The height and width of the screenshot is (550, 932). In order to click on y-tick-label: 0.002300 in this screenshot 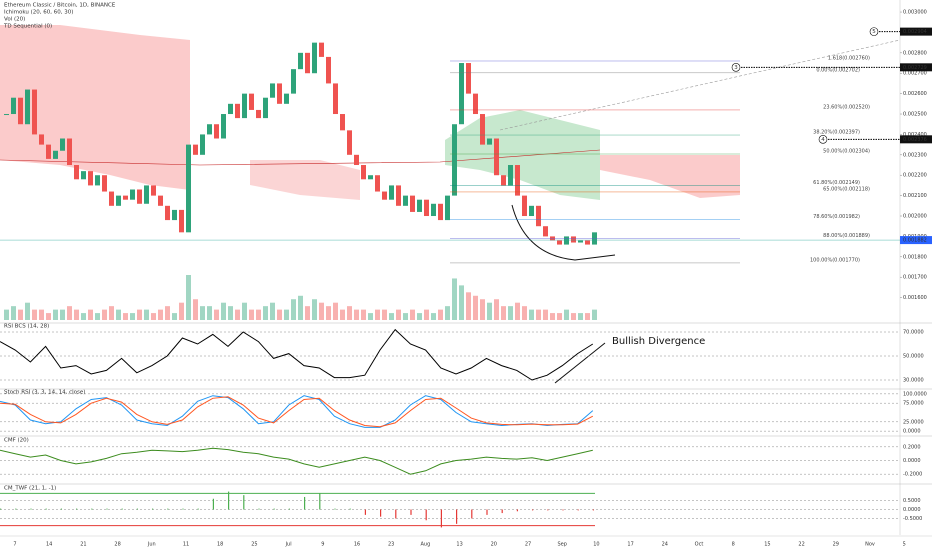, I will do `click(915, 155)`.